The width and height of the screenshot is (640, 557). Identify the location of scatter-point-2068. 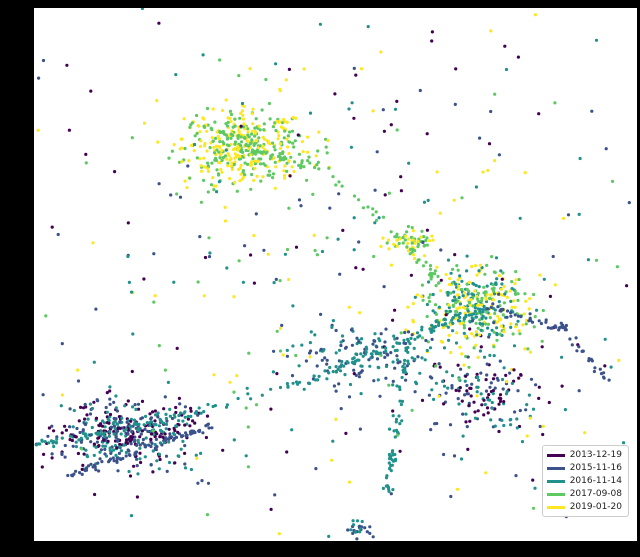
(110, 432).